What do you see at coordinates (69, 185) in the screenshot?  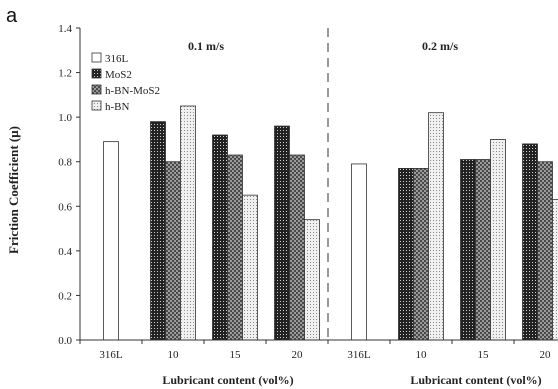 I see `y-axis: 0.0 0.2 0.4 0.6 0.8 1.0 1.2 1.4` at bounding box center [69, 185].